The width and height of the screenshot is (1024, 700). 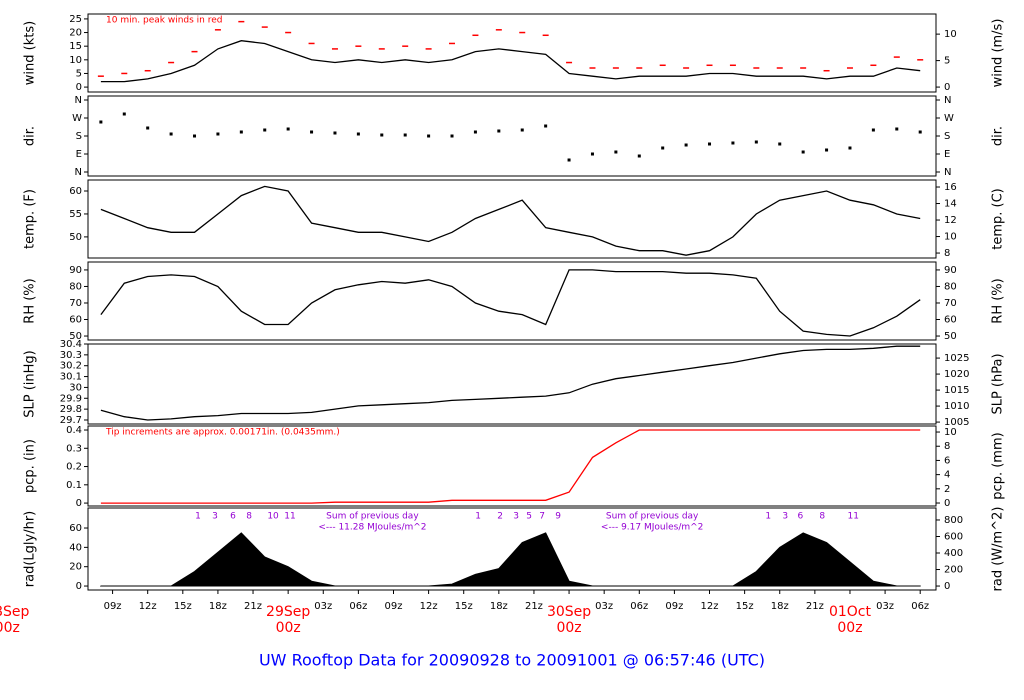 I want to click on y-axis-label: RH (%), so click(x=30, y=300).